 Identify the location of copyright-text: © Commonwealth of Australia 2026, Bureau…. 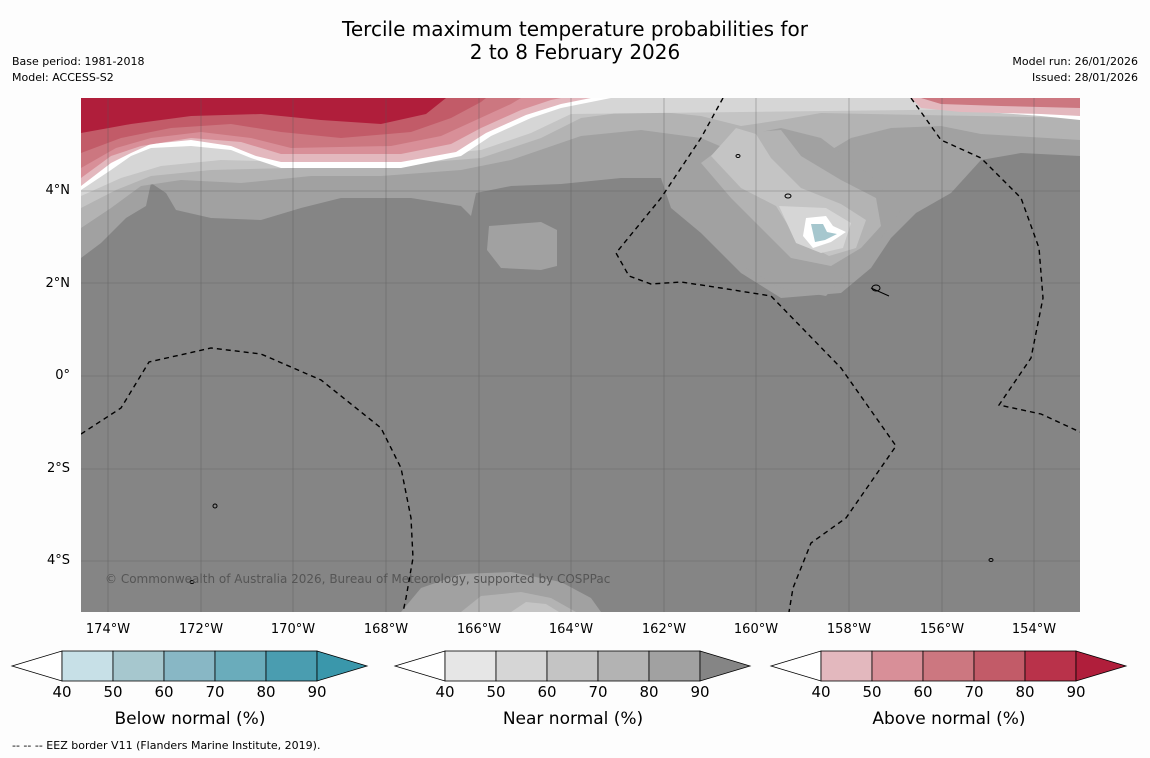
(358, 579).